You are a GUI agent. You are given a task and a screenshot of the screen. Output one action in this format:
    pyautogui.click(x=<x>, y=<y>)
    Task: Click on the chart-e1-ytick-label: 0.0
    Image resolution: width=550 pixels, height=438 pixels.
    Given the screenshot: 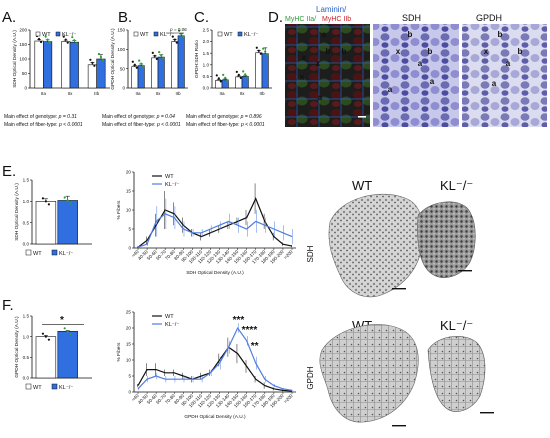 What is the action you would take?
    pyautogui.click(x=26, y=244)
    